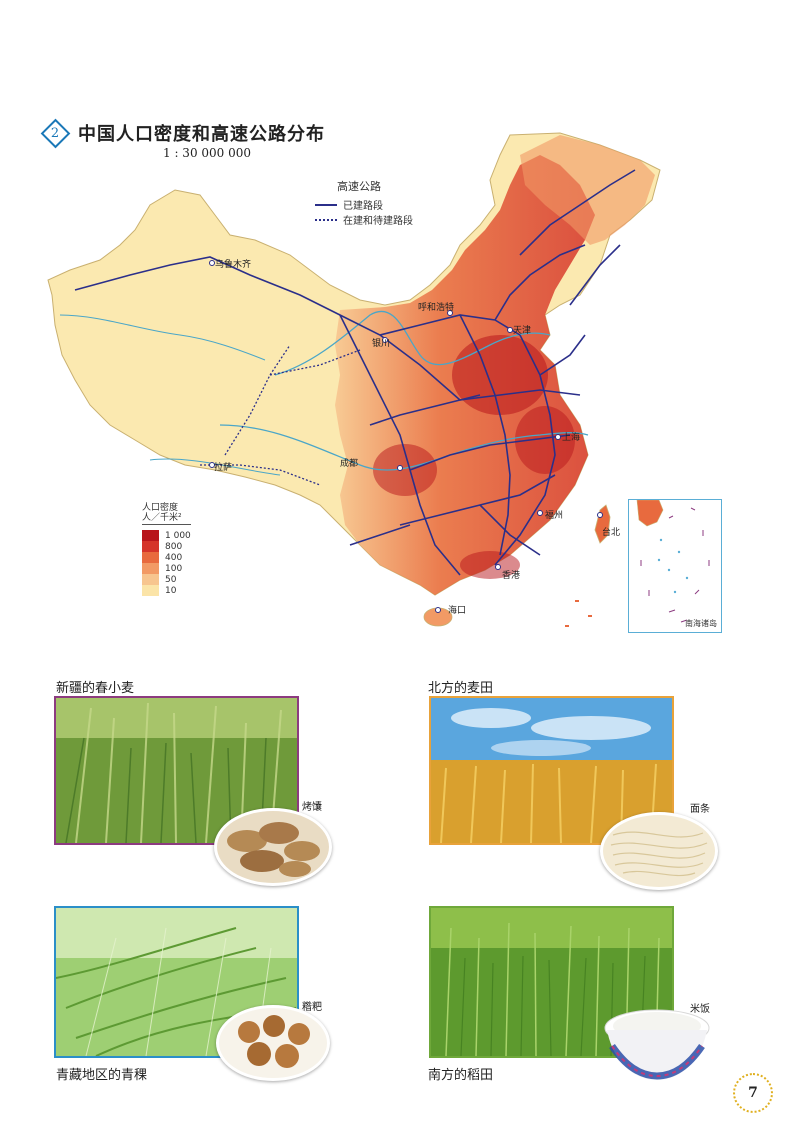 This screenshot has height=1139, width=800. Describe the element at coordinates (571, 438) in the screenshot. I see `city-label-shanghai: 上海` at that location.